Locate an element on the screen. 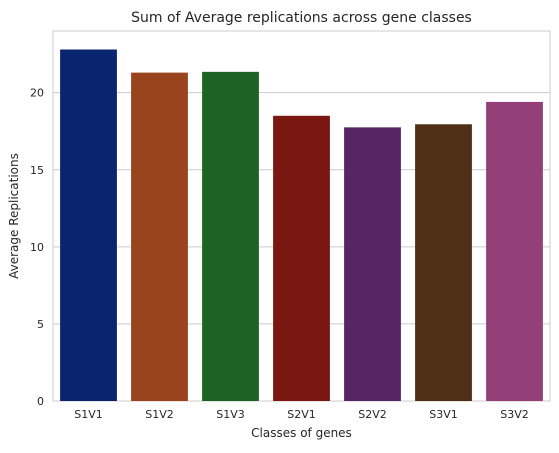 This screenshot has height=453, width=559. x-tick-label-s1v3: S1V3 is located at coordinates (230, 414).